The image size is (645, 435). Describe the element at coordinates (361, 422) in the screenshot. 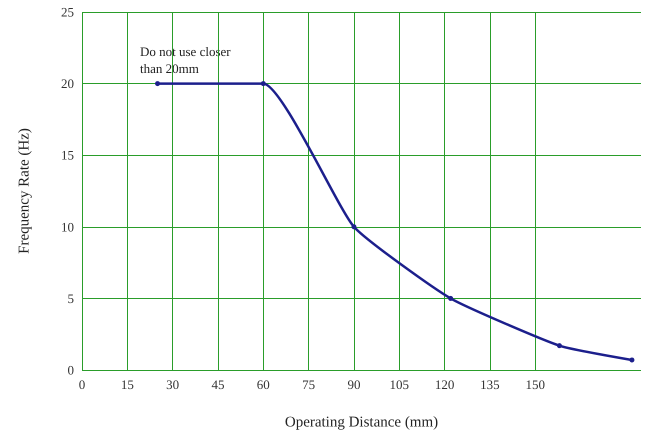

I see `x-axis-title: Operating Distance (mm)` at that location.